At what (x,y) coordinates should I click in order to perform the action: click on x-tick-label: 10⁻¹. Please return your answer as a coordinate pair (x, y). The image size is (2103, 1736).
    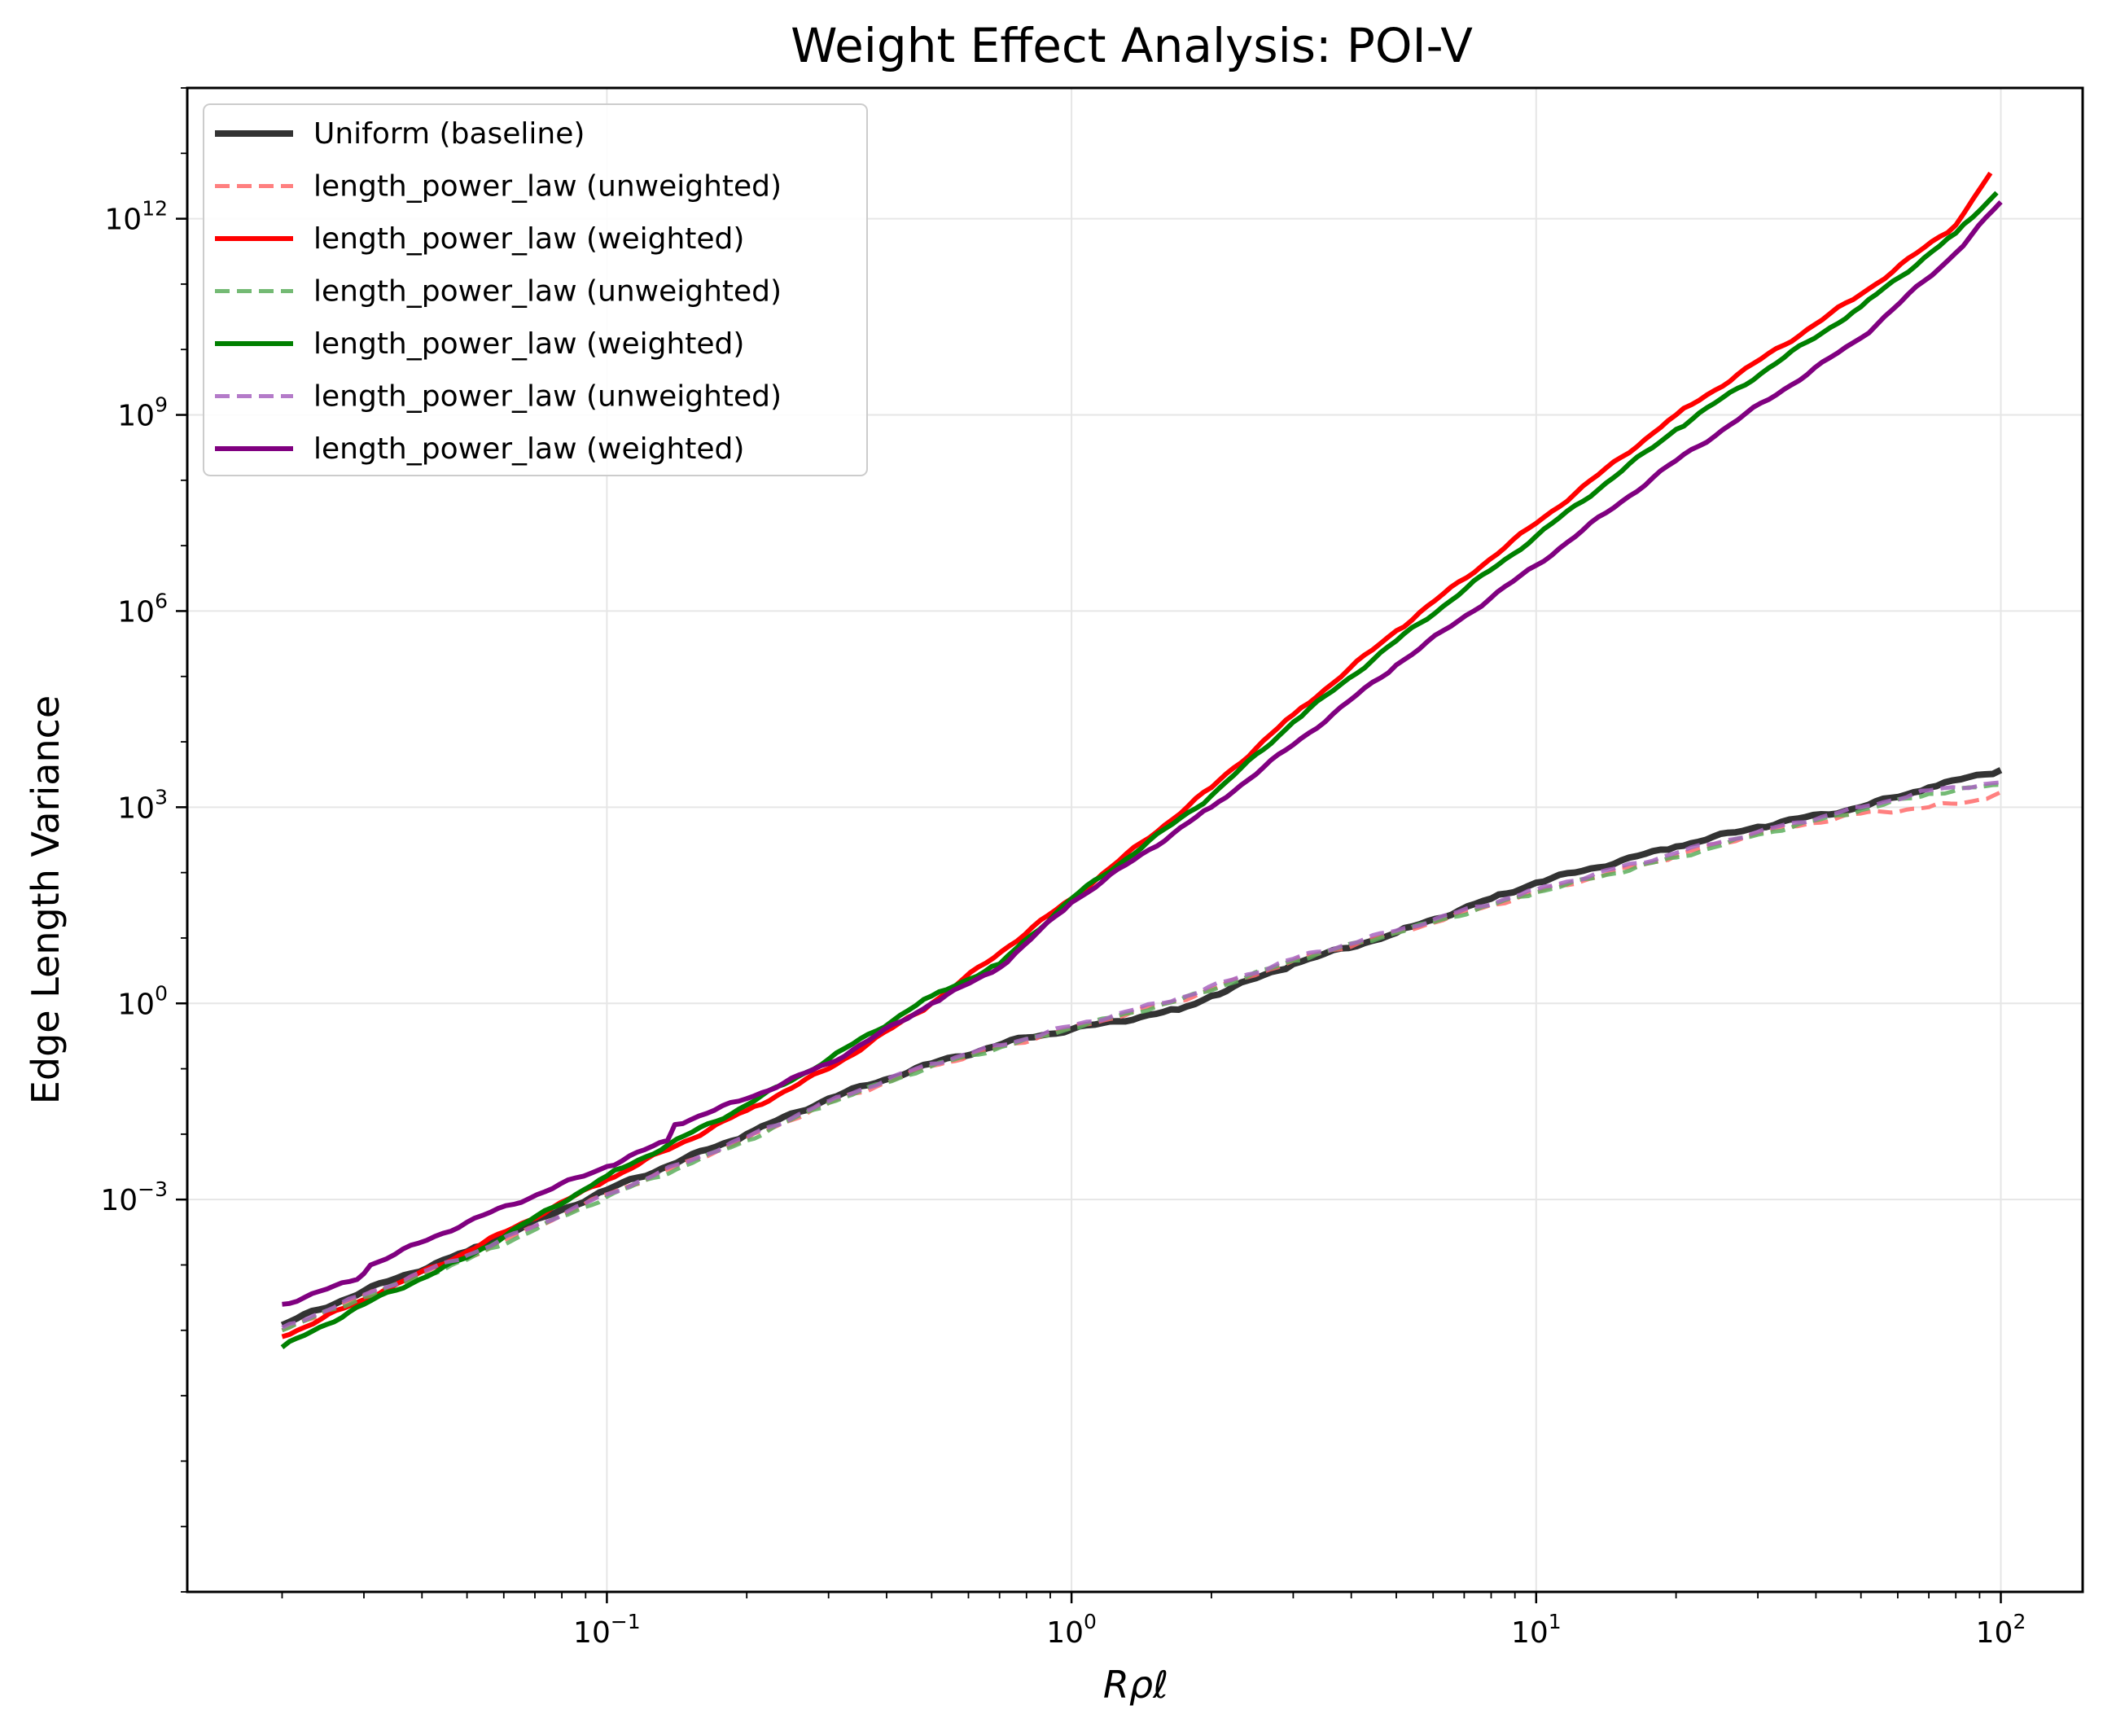
    Looking at the image, I should click on (607, 1630).